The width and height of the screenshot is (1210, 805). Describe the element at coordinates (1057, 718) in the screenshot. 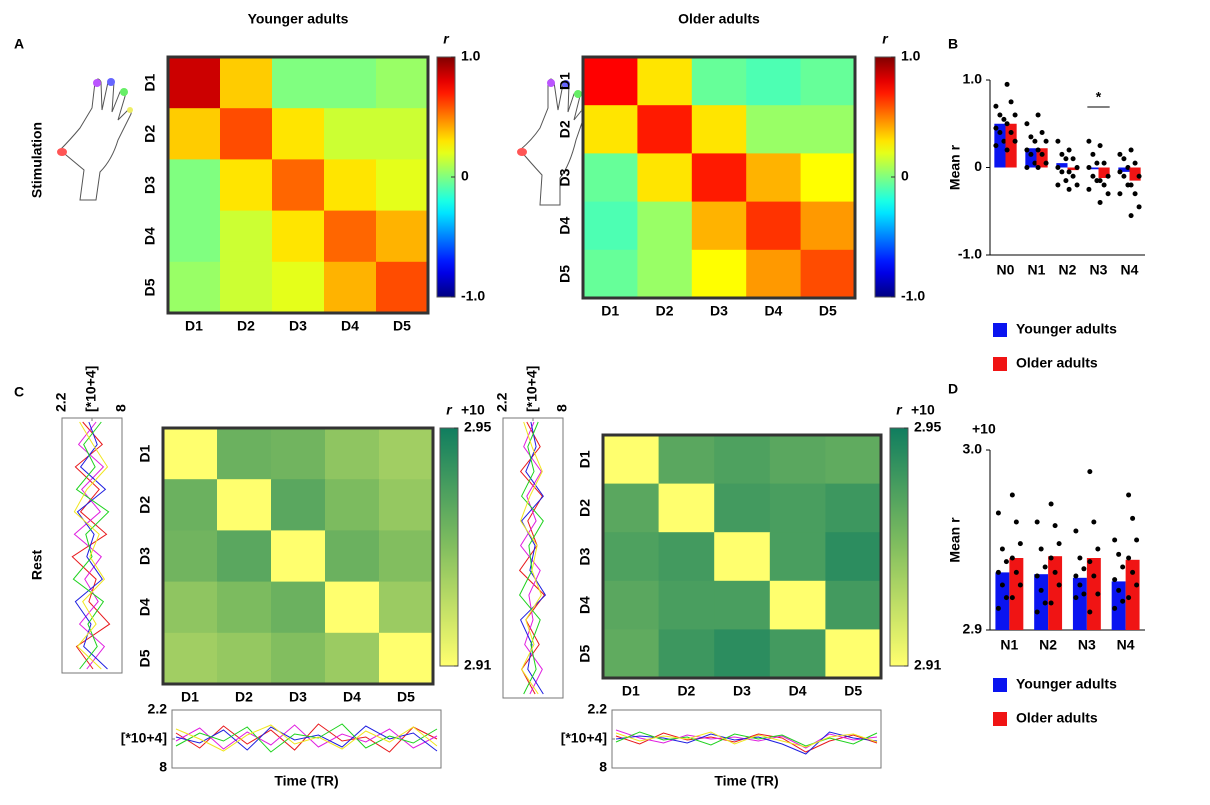

I see `legend-label: Older adults` at that location.